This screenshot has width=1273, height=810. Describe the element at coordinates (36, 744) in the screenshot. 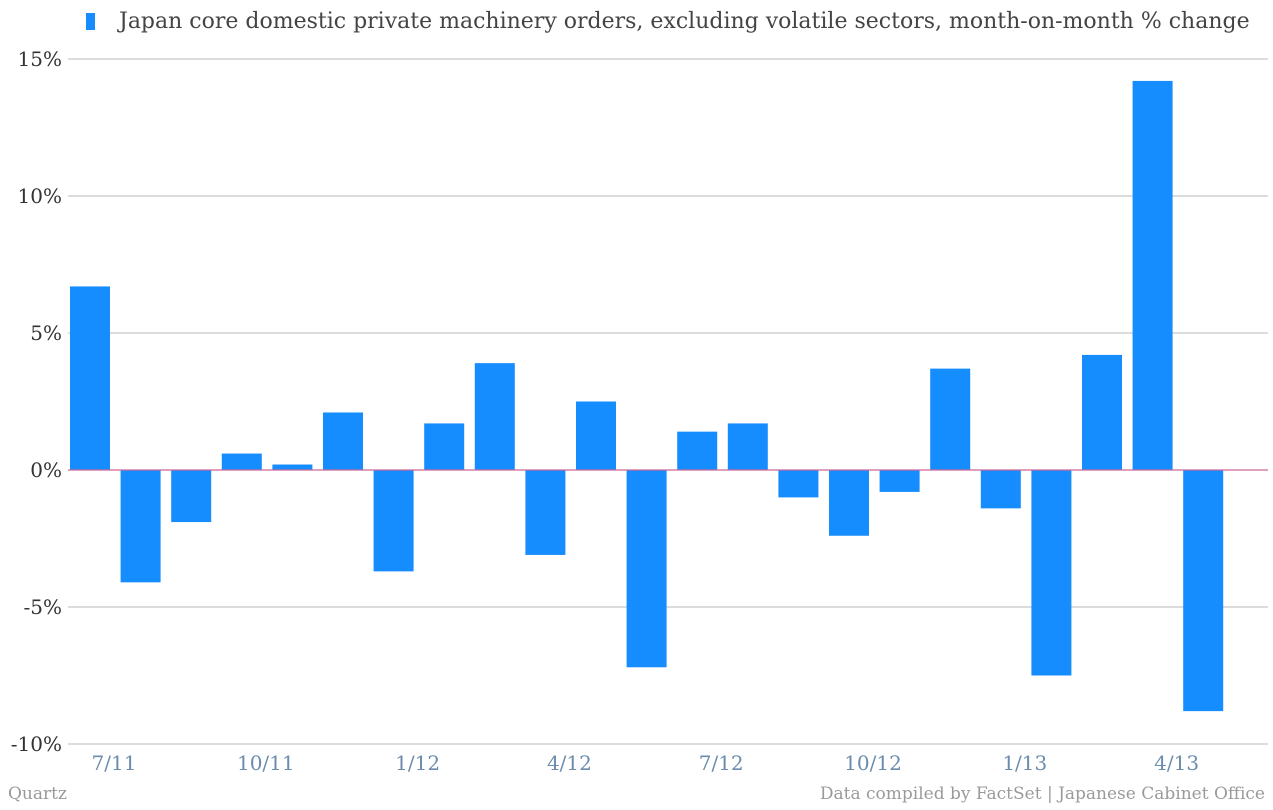

I see `y-tick-label: -10%` at that location.